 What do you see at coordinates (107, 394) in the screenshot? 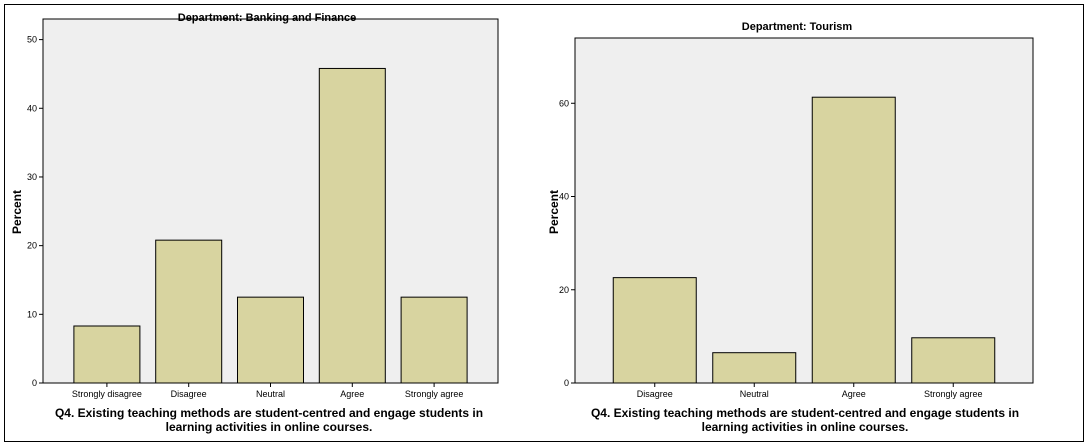
I see `x-tick-label: Strongly disagree` at bounding box center [107, 394].